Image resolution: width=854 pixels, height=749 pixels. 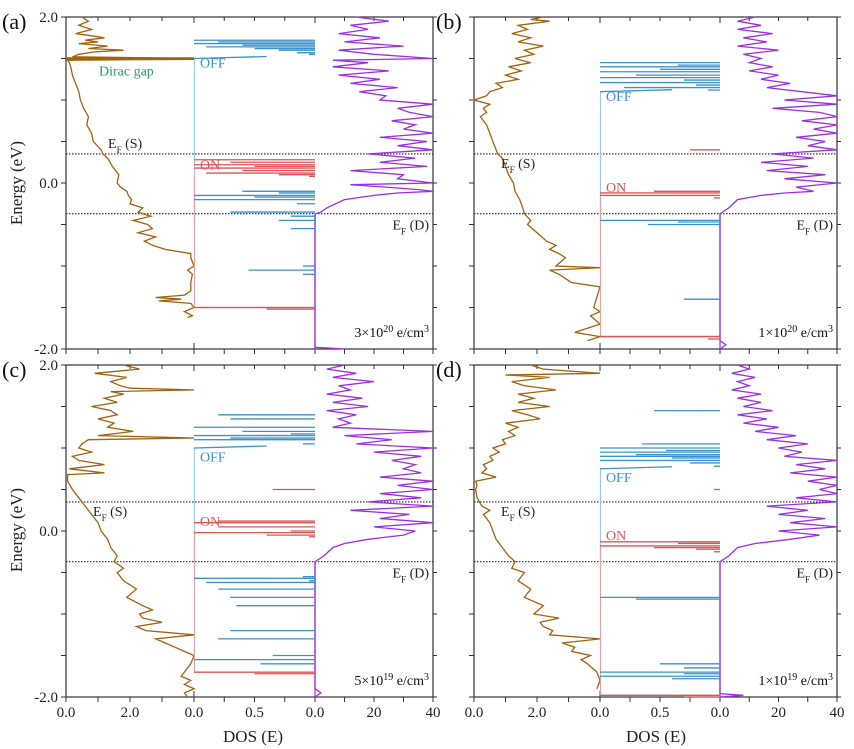 I want to click on y-axis-title-top: Energy (eV), so click(x=16, y=183).